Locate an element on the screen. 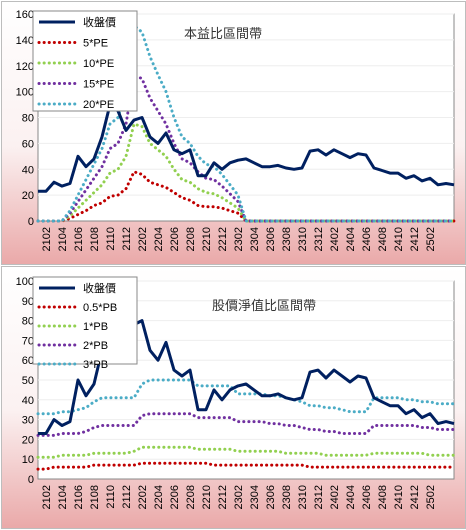 This screenshot has width=466, height=530. y-tick-label: 90 is located at coordinates (28, 302).